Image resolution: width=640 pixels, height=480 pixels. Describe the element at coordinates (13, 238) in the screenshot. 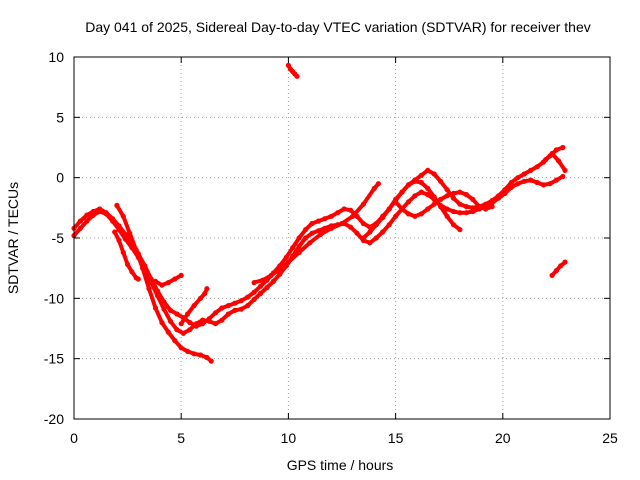

I see `y-axis-title: SDTVAR / TECUs` at that location.